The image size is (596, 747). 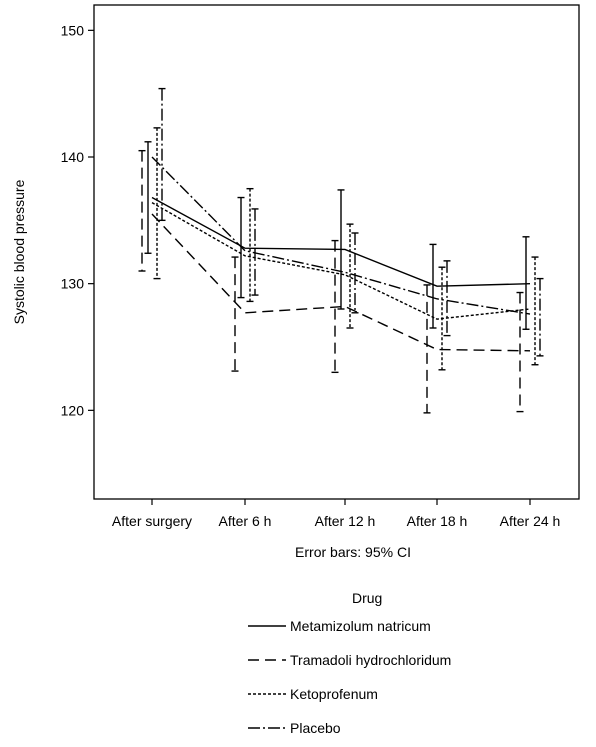 What do you see at coordinates (315, 728) in the screenshot?
I see `legend-label: Placebo` at bounding box center [315, 728].